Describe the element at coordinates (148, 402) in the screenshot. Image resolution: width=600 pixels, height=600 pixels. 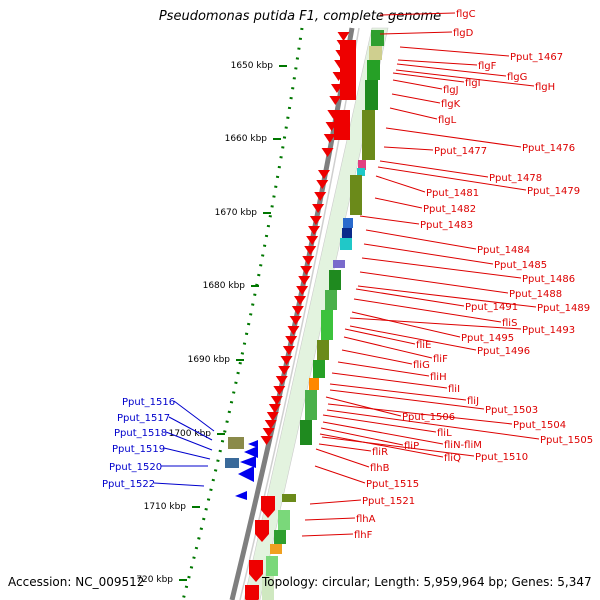
I see `gene-label: Pput_1516` at that location.